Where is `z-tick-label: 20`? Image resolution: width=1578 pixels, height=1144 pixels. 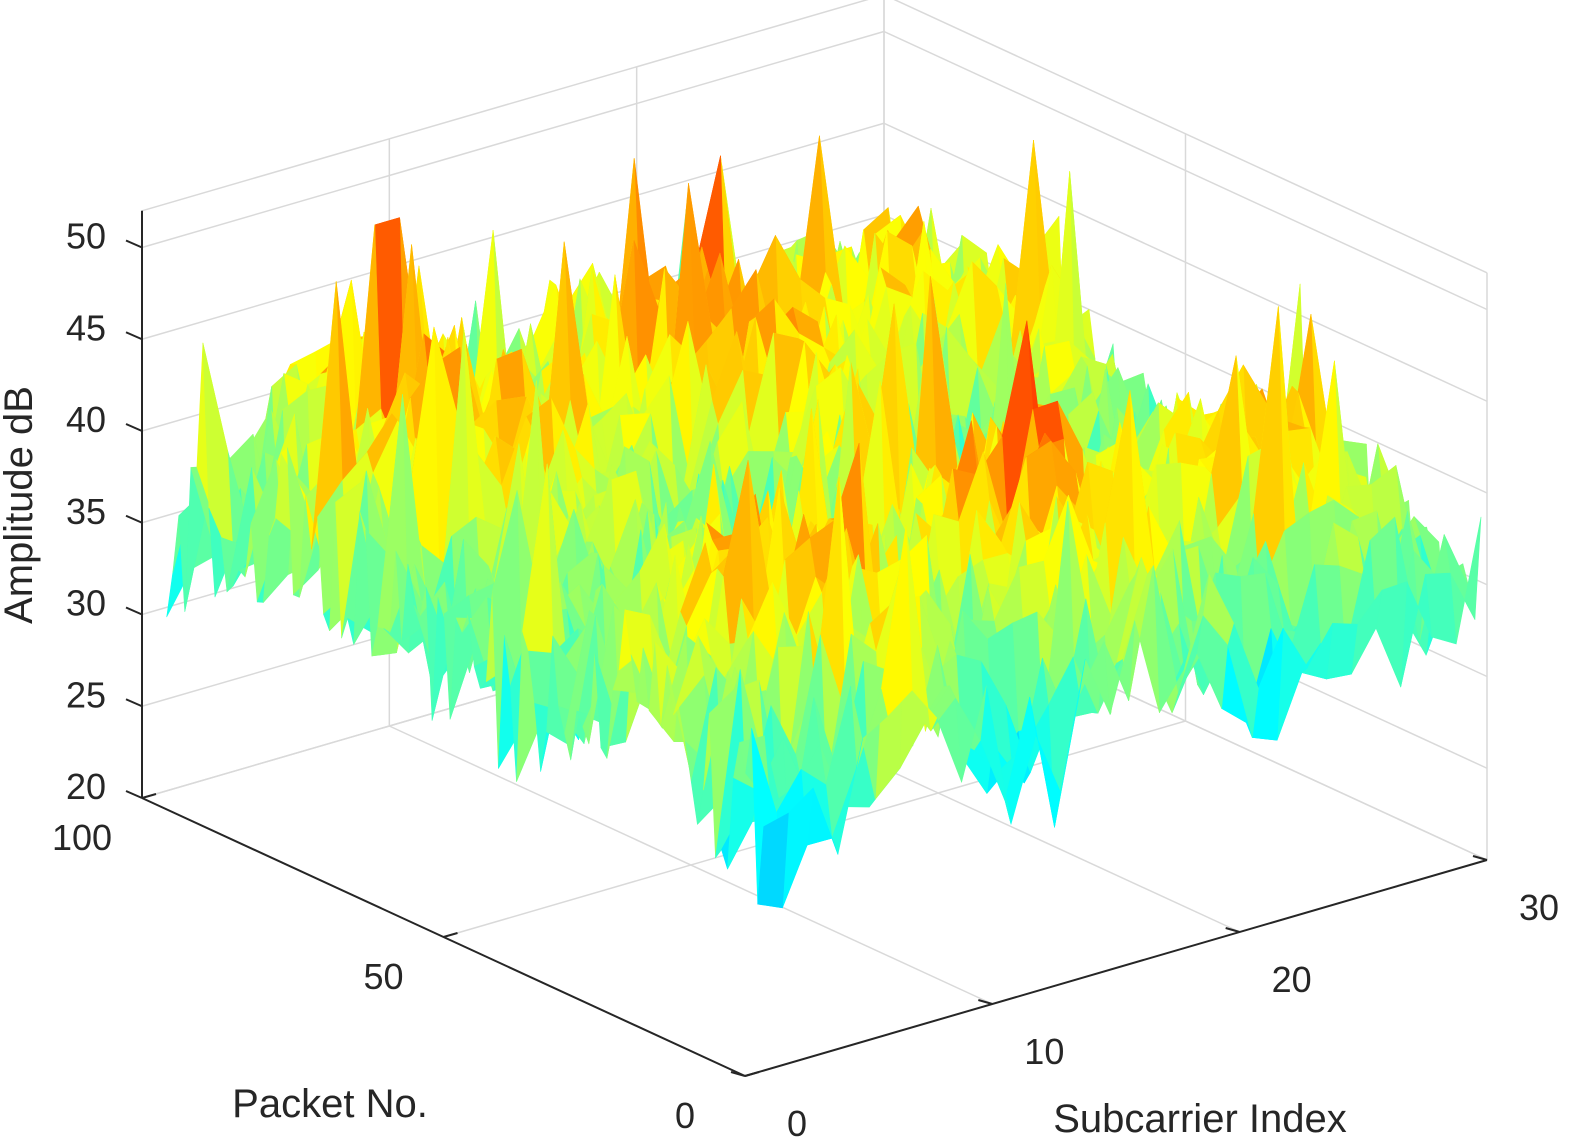 z-tick-label: 20 is located at coordinates (86, 786).